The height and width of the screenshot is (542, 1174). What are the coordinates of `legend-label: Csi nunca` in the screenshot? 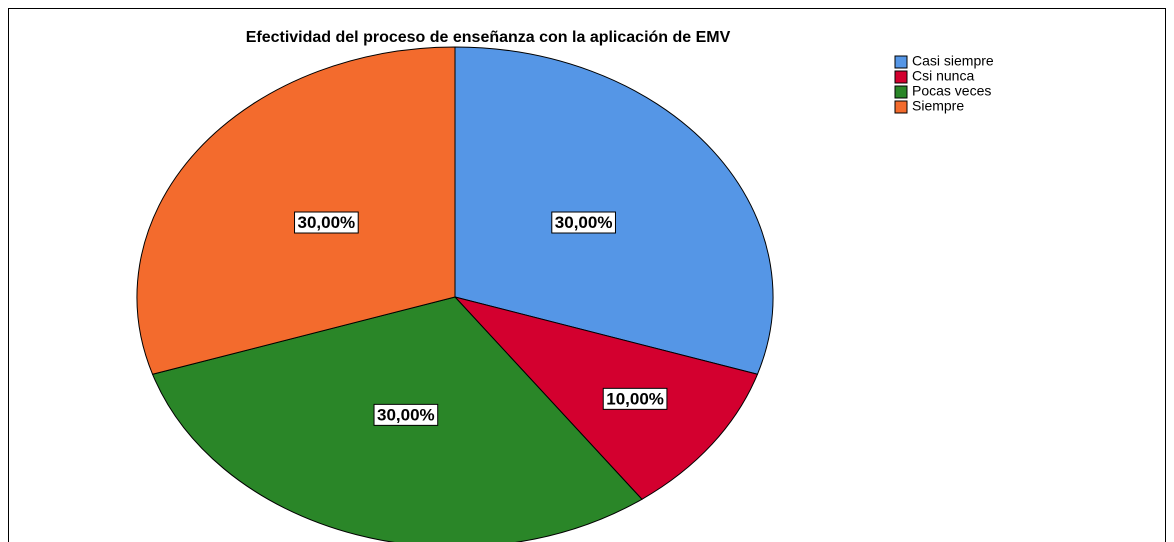 It's located at (943, 76).